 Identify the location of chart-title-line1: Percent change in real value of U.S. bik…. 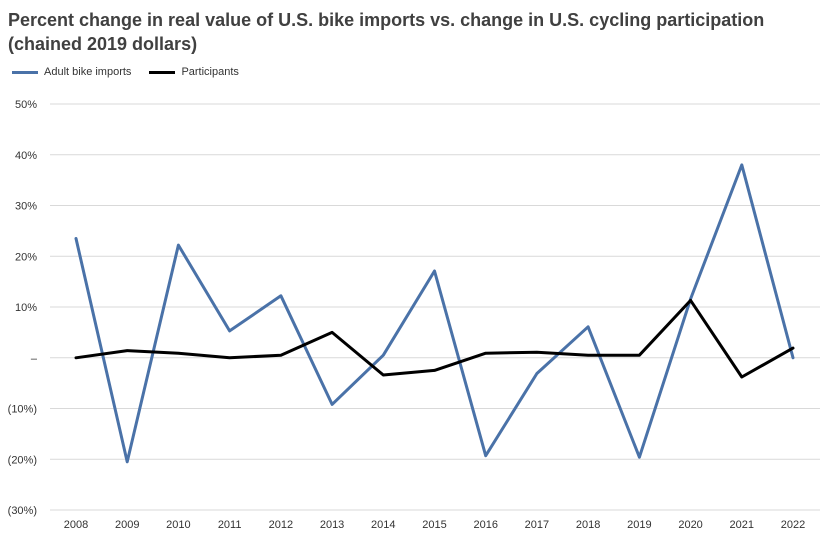
(386, 20).